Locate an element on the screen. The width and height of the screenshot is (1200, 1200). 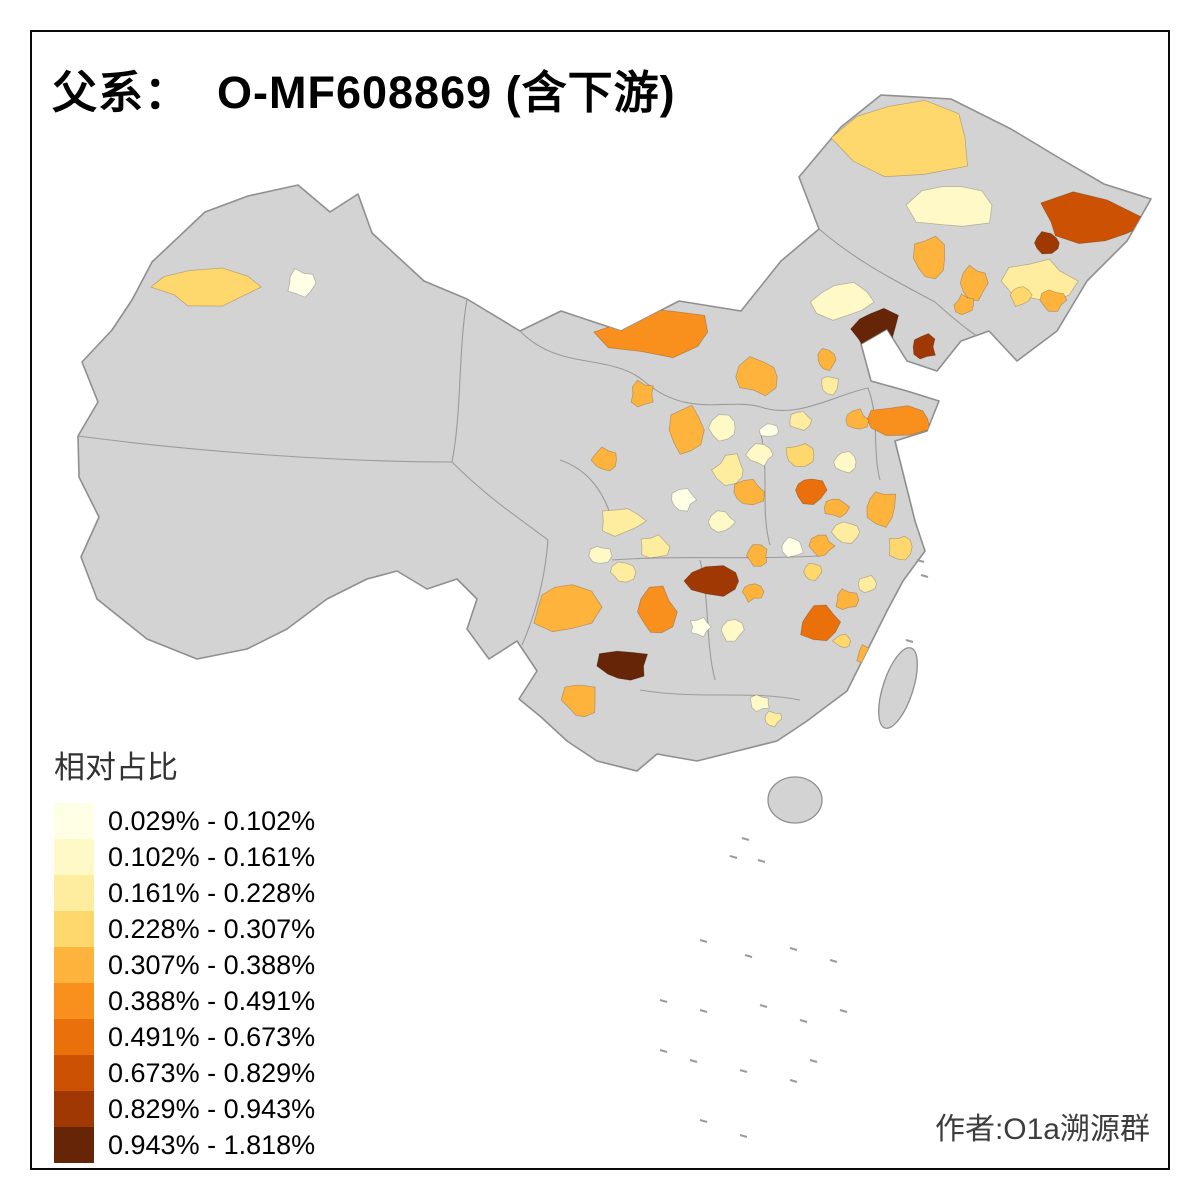
legend-row: 0.161% - 0.228% is located at coordinates (184, 893).